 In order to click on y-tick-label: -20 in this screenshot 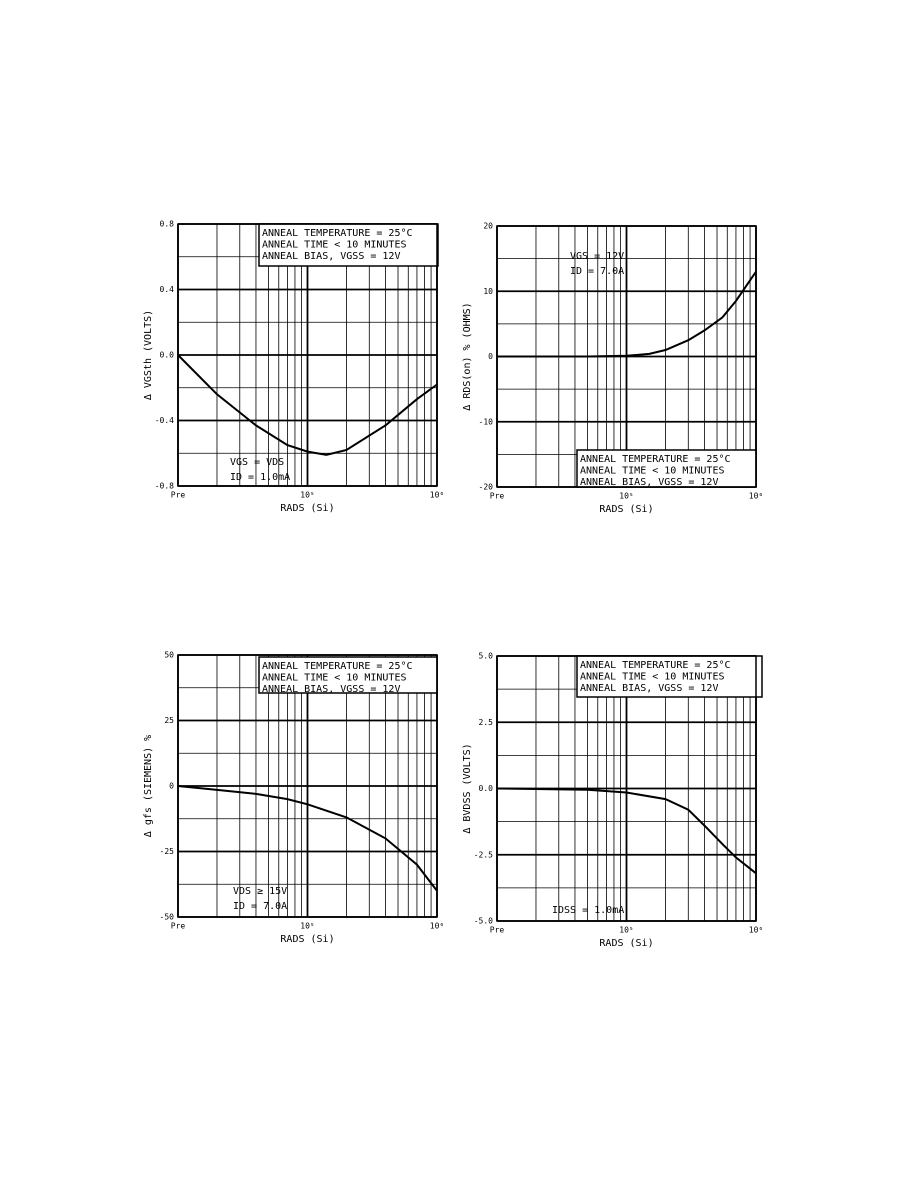, I will do `click(486, 487)`.